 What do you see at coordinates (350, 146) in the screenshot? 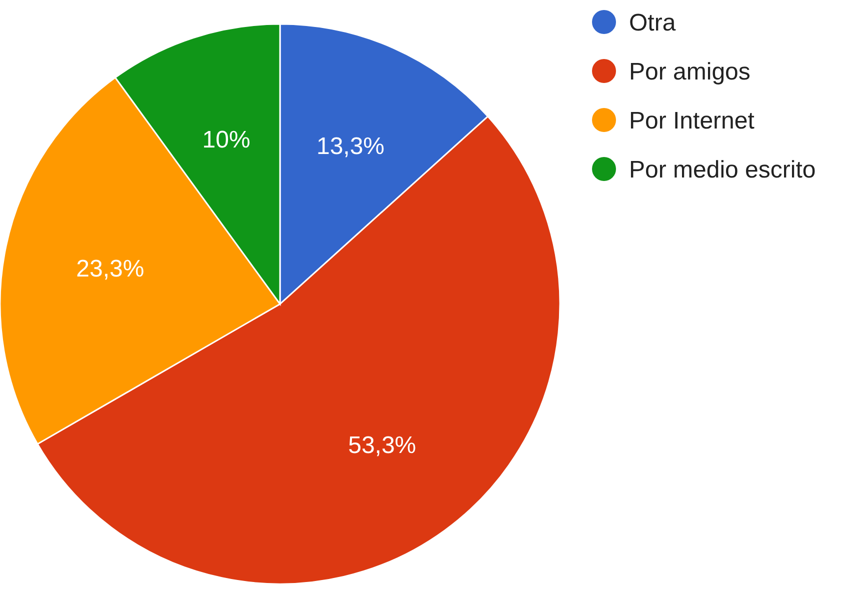
I see `data-label: 13,3%` at bounding box center [350, 146].